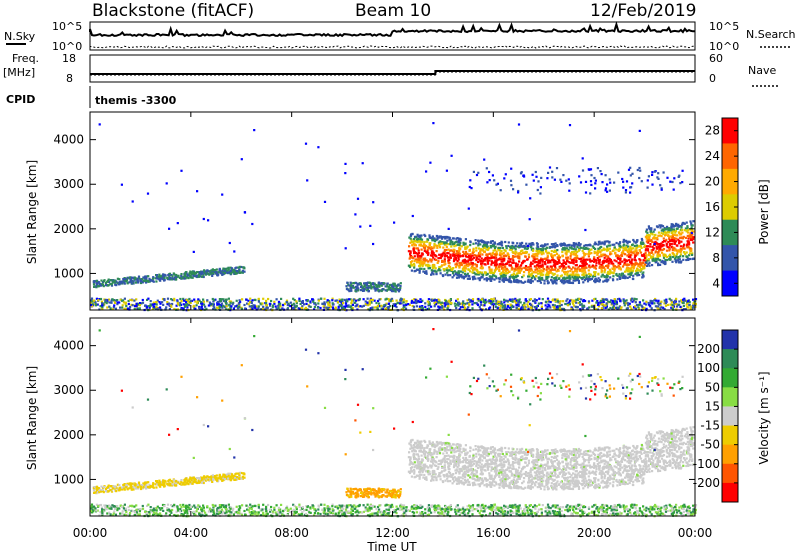 This screenshot has height=554, width=800. Describe the element at coordinates (392, 36) in the screenshot. I see `nsky-panel-frame` at that location.